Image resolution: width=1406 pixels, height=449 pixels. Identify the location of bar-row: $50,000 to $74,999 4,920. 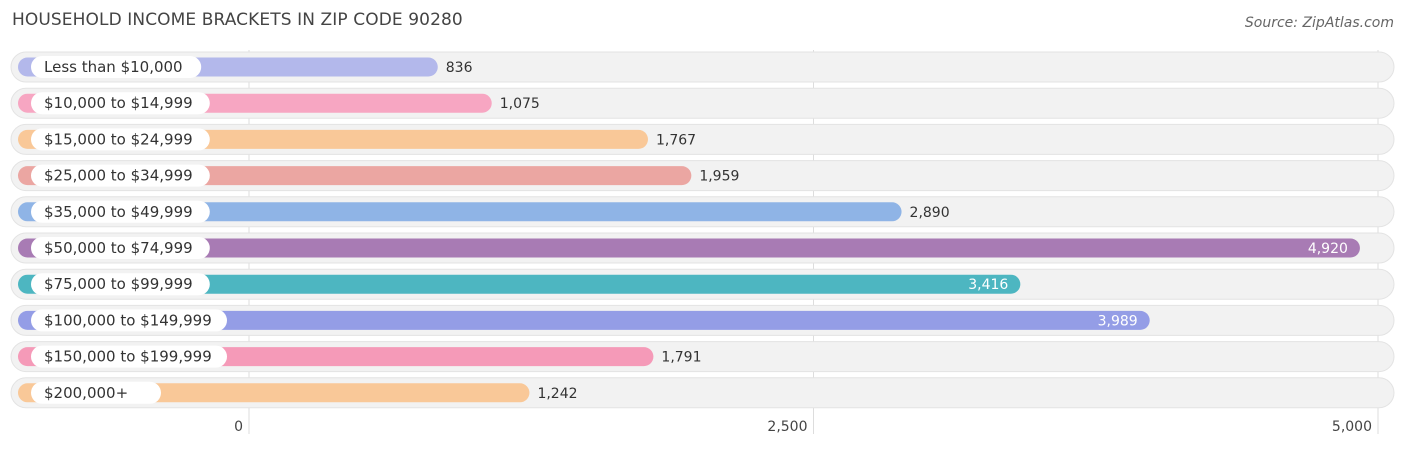
(702, 248).